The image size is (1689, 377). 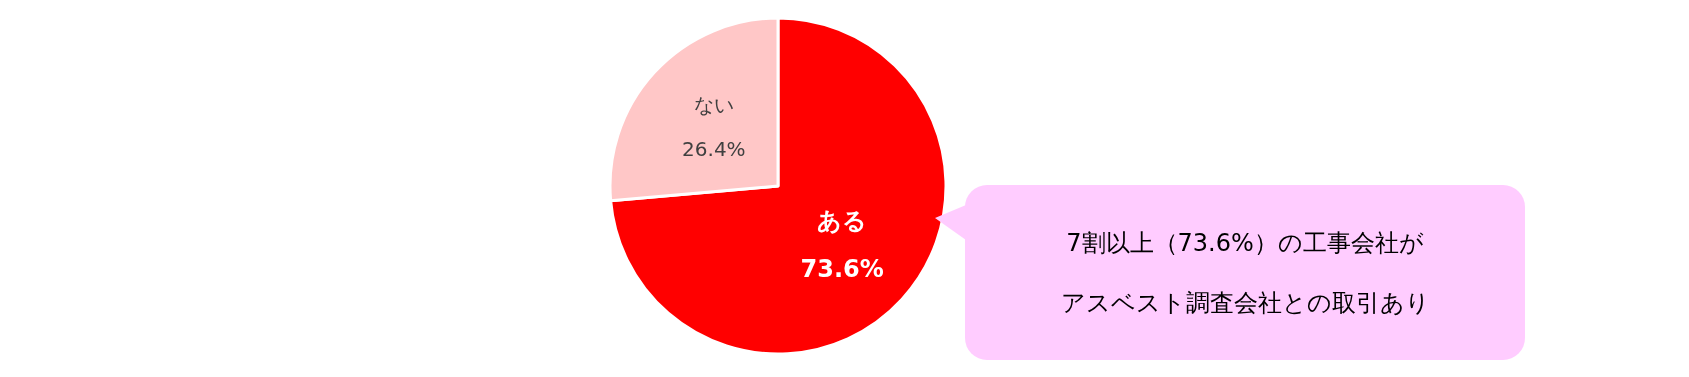 I want to click on data-label: 73.6%, so click(x=842, y=268).